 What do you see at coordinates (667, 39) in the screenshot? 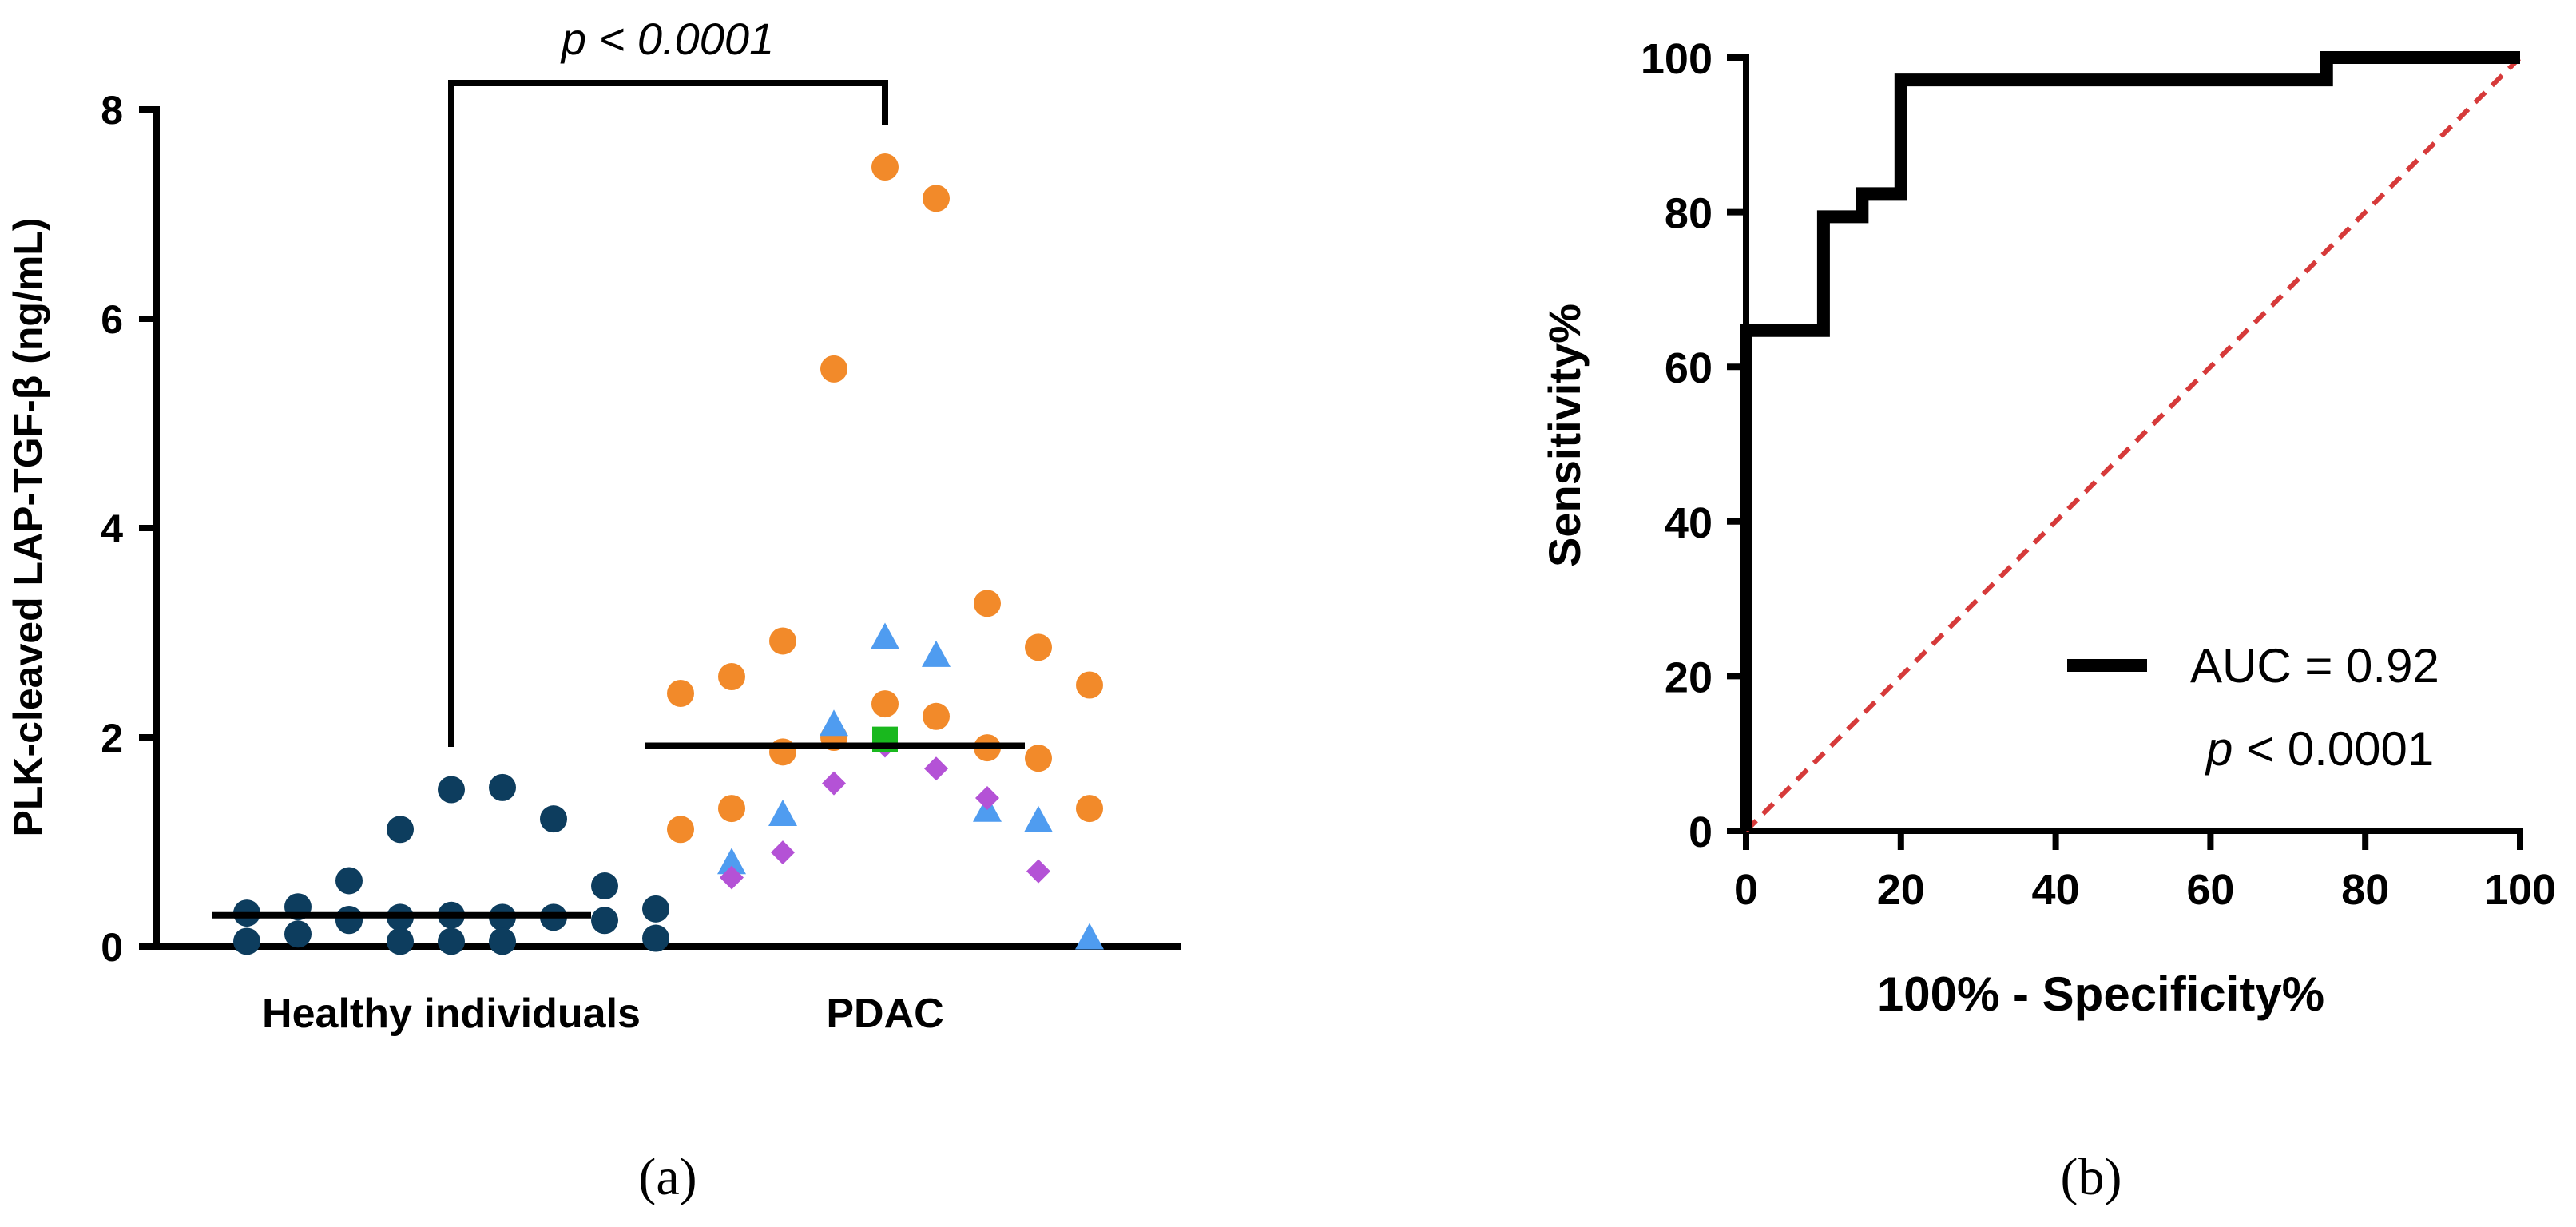
I see `significance-label: p < 0.0001` at bounding box center [667, 39].